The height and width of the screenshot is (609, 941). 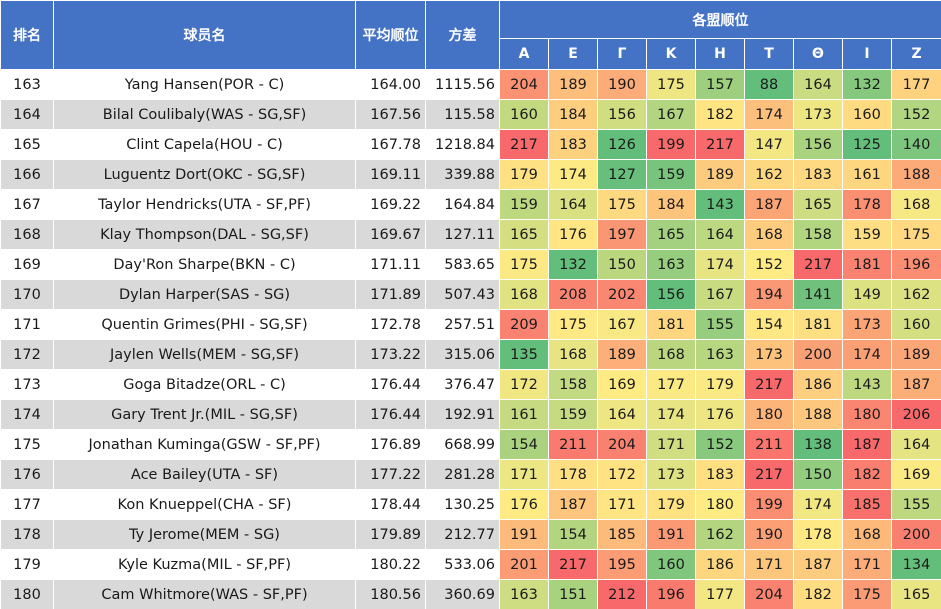 What do you see at coordinates (818, 234) in the screenshot?
I see `league-rank-cell: 158` at bounding box center [818, 234].